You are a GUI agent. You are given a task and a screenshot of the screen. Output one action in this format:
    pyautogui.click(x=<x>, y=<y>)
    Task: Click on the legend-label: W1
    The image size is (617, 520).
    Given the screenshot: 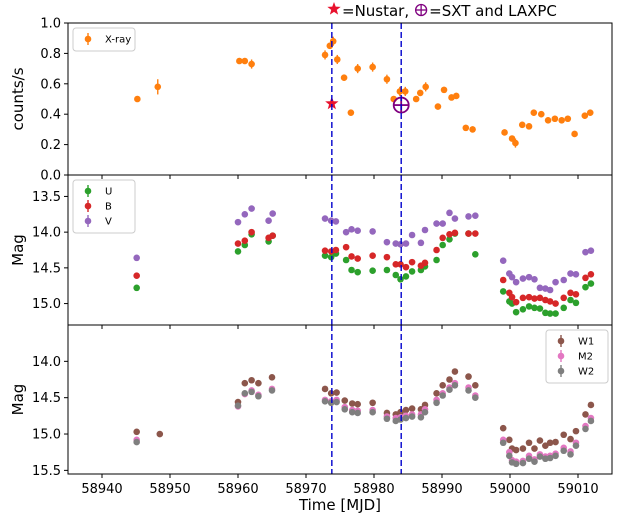 What is the action you would take?
    pyautogui.click(x=586, y=342)
    